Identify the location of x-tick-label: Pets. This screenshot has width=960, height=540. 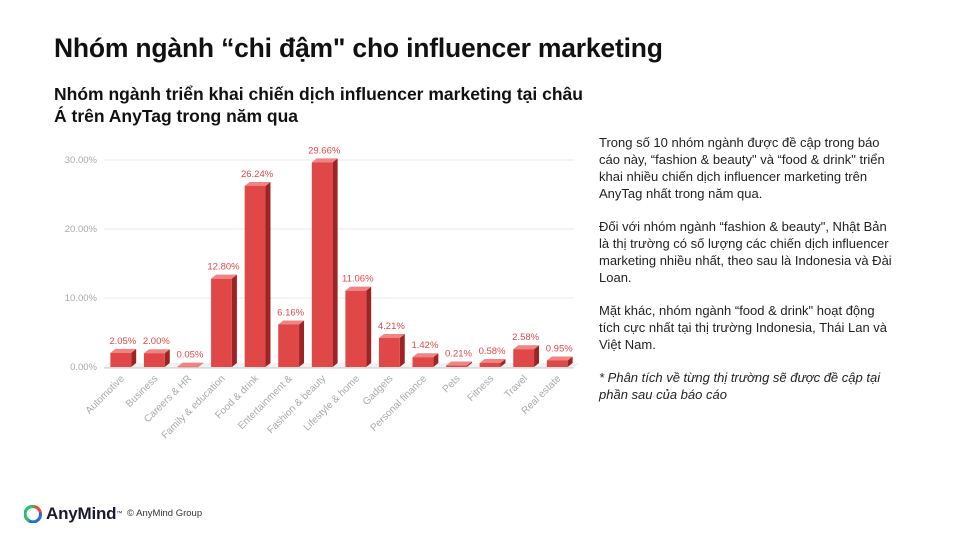
(452, 384).